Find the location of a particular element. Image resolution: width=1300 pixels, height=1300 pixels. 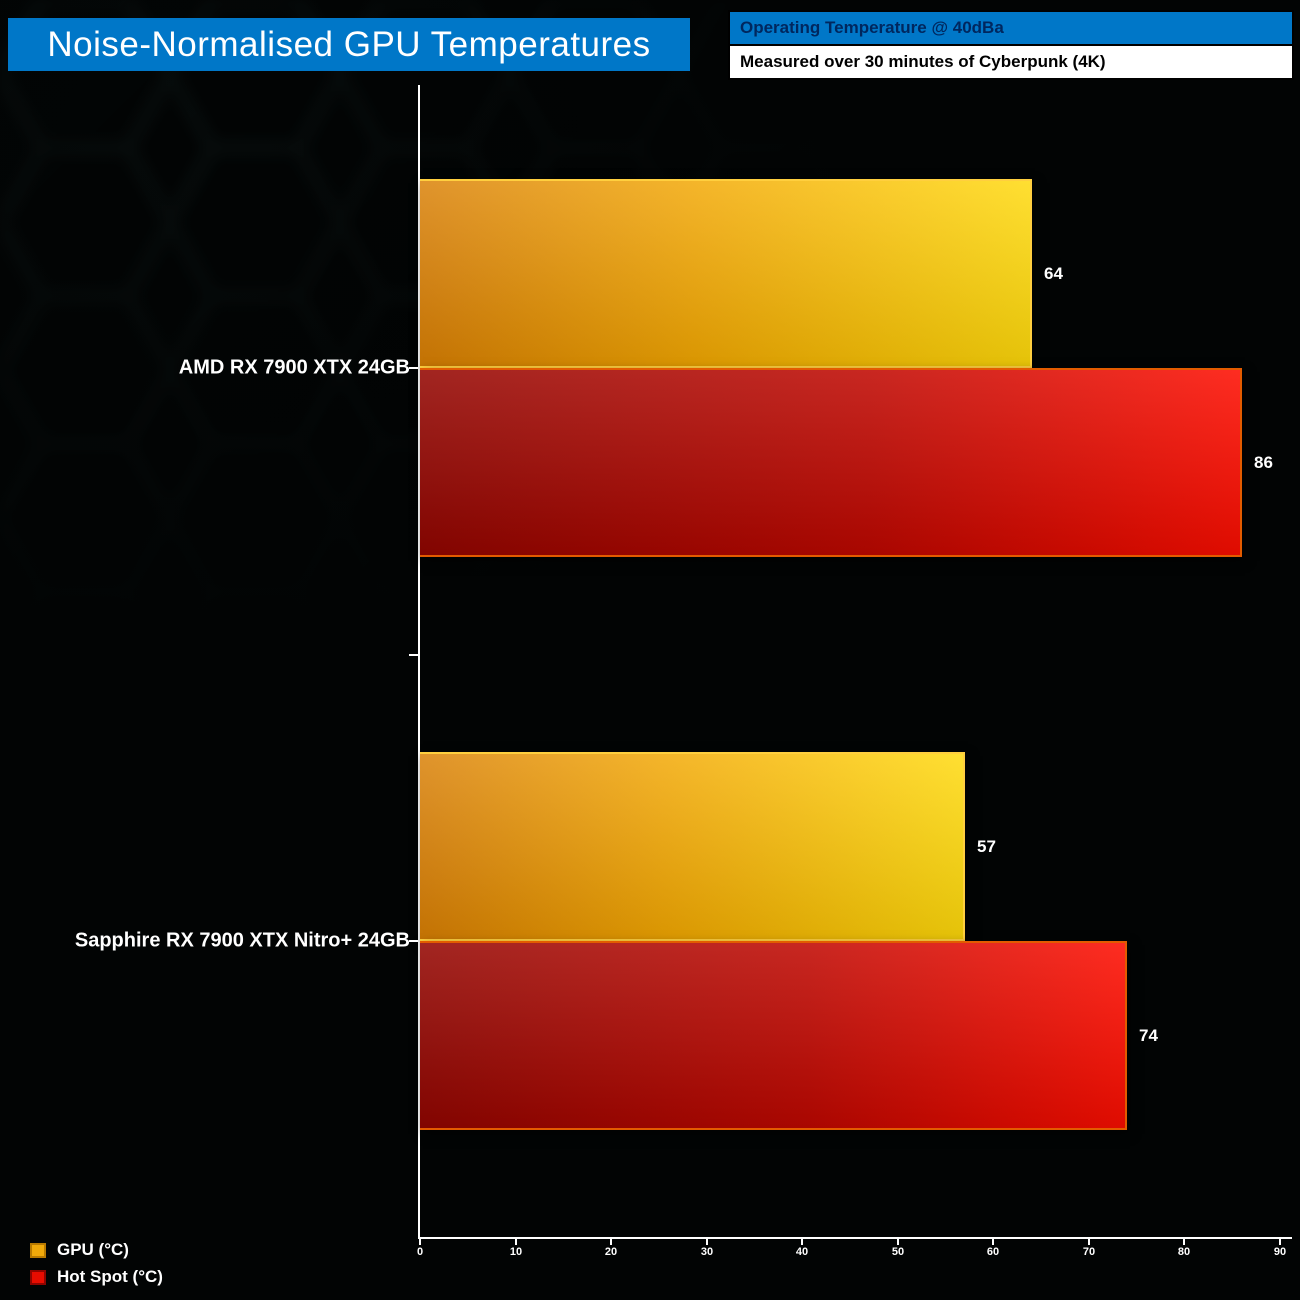

bar-value-label: 86 is located at coordinates (1263, 462).